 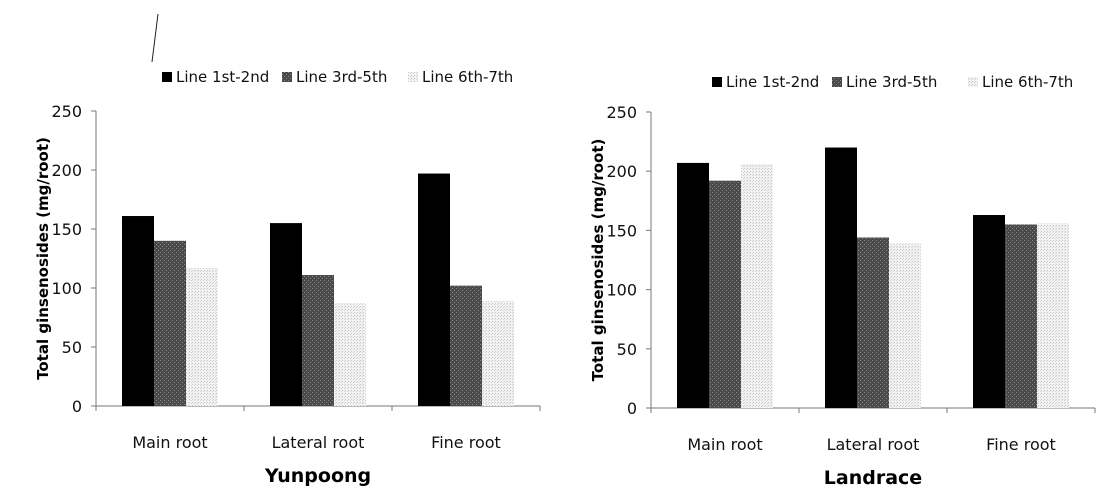 What do you see at coordinates (155, 38) in the screenshot?
I see `scan-mark` at bounding box center [155, 38].